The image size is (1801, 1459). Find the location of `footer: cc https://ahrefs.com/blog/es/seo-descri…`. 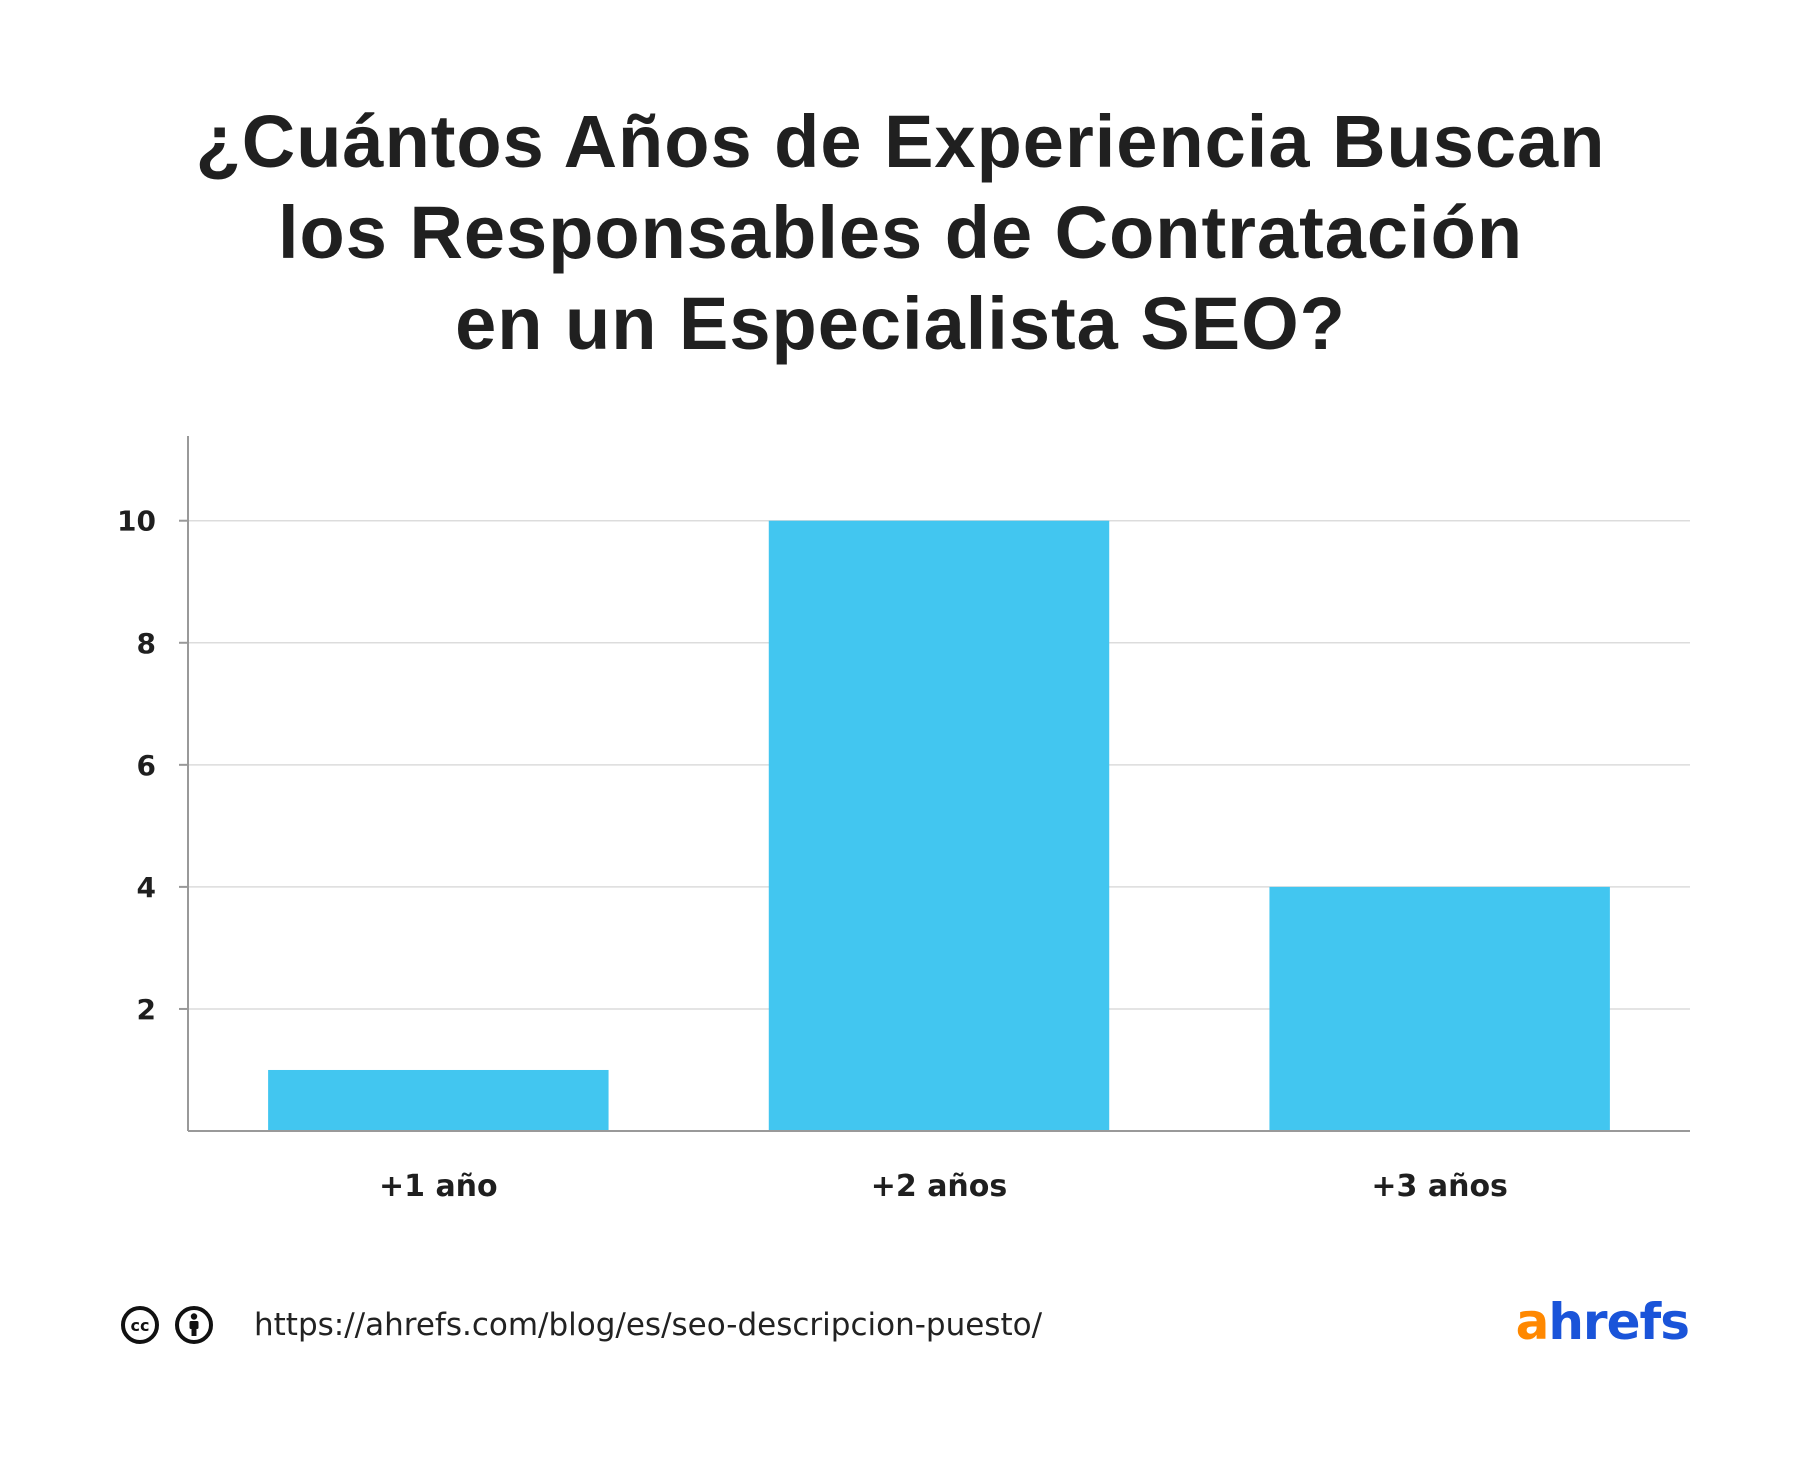

footer: cc https://ahrefs.com/blog/es/seo-descri… is located at coordinates (581, 1325).